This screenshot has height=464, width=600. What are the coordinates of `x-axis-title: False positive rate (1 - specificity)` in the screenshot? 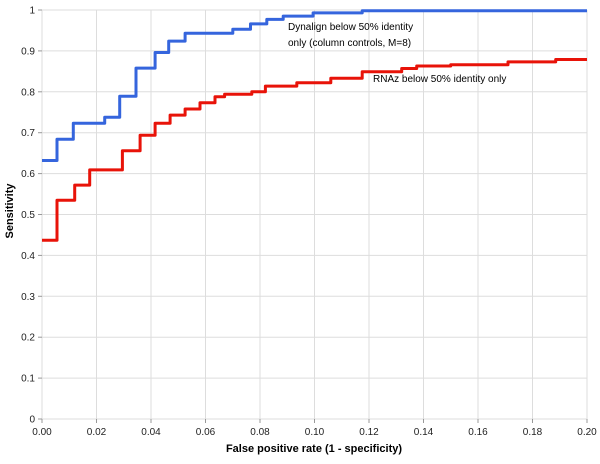 It's located at (314, 449).